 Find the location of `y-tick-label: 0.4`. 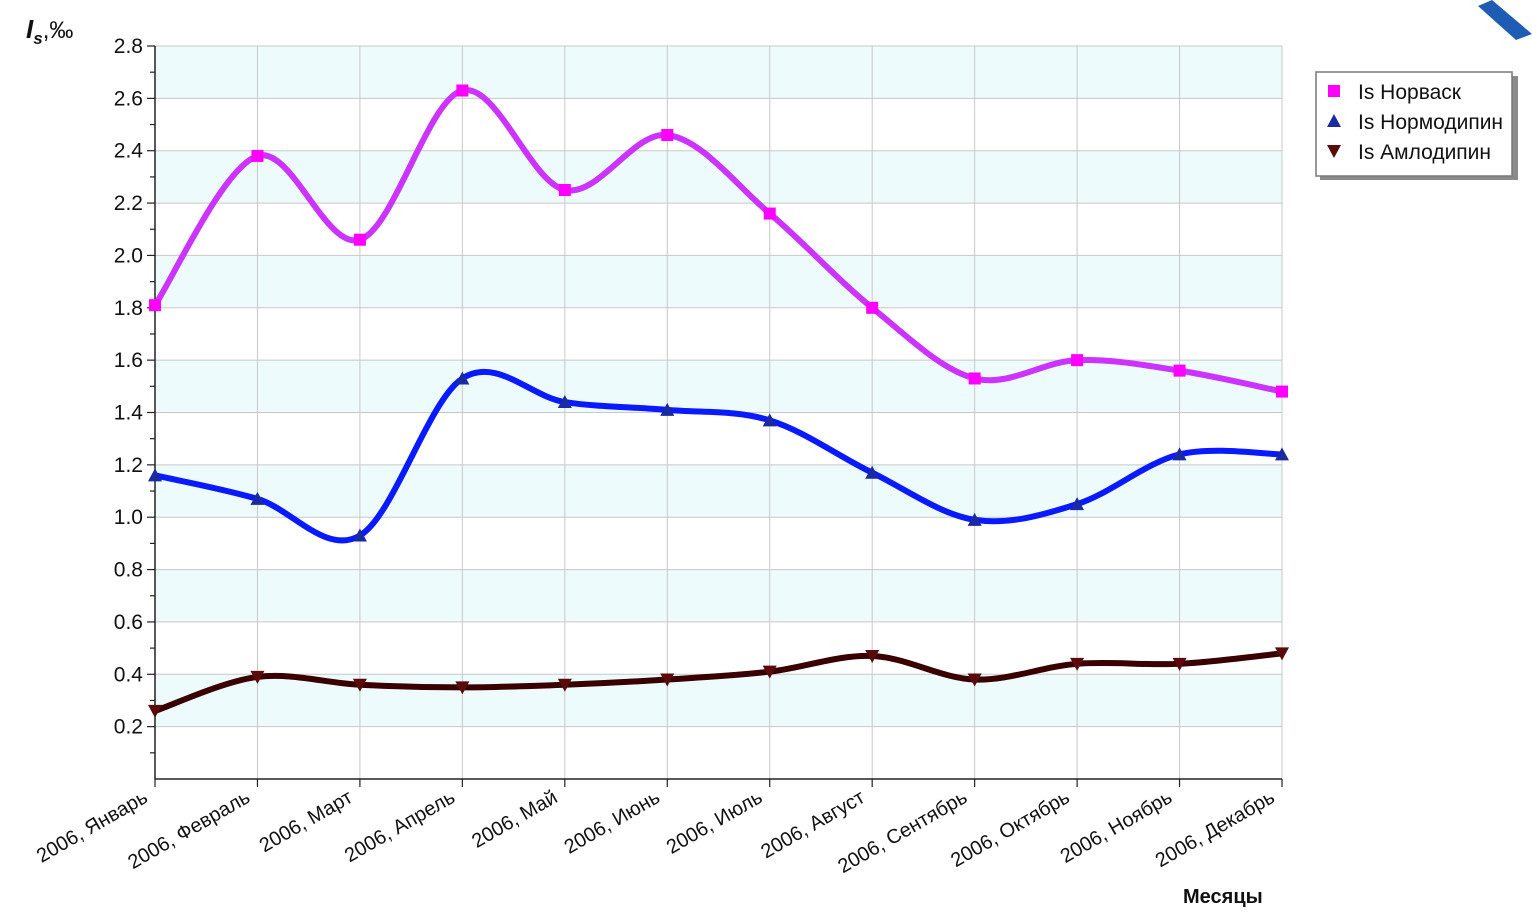

y-tick-label: 0.4 is located at coordinates (129, 674).